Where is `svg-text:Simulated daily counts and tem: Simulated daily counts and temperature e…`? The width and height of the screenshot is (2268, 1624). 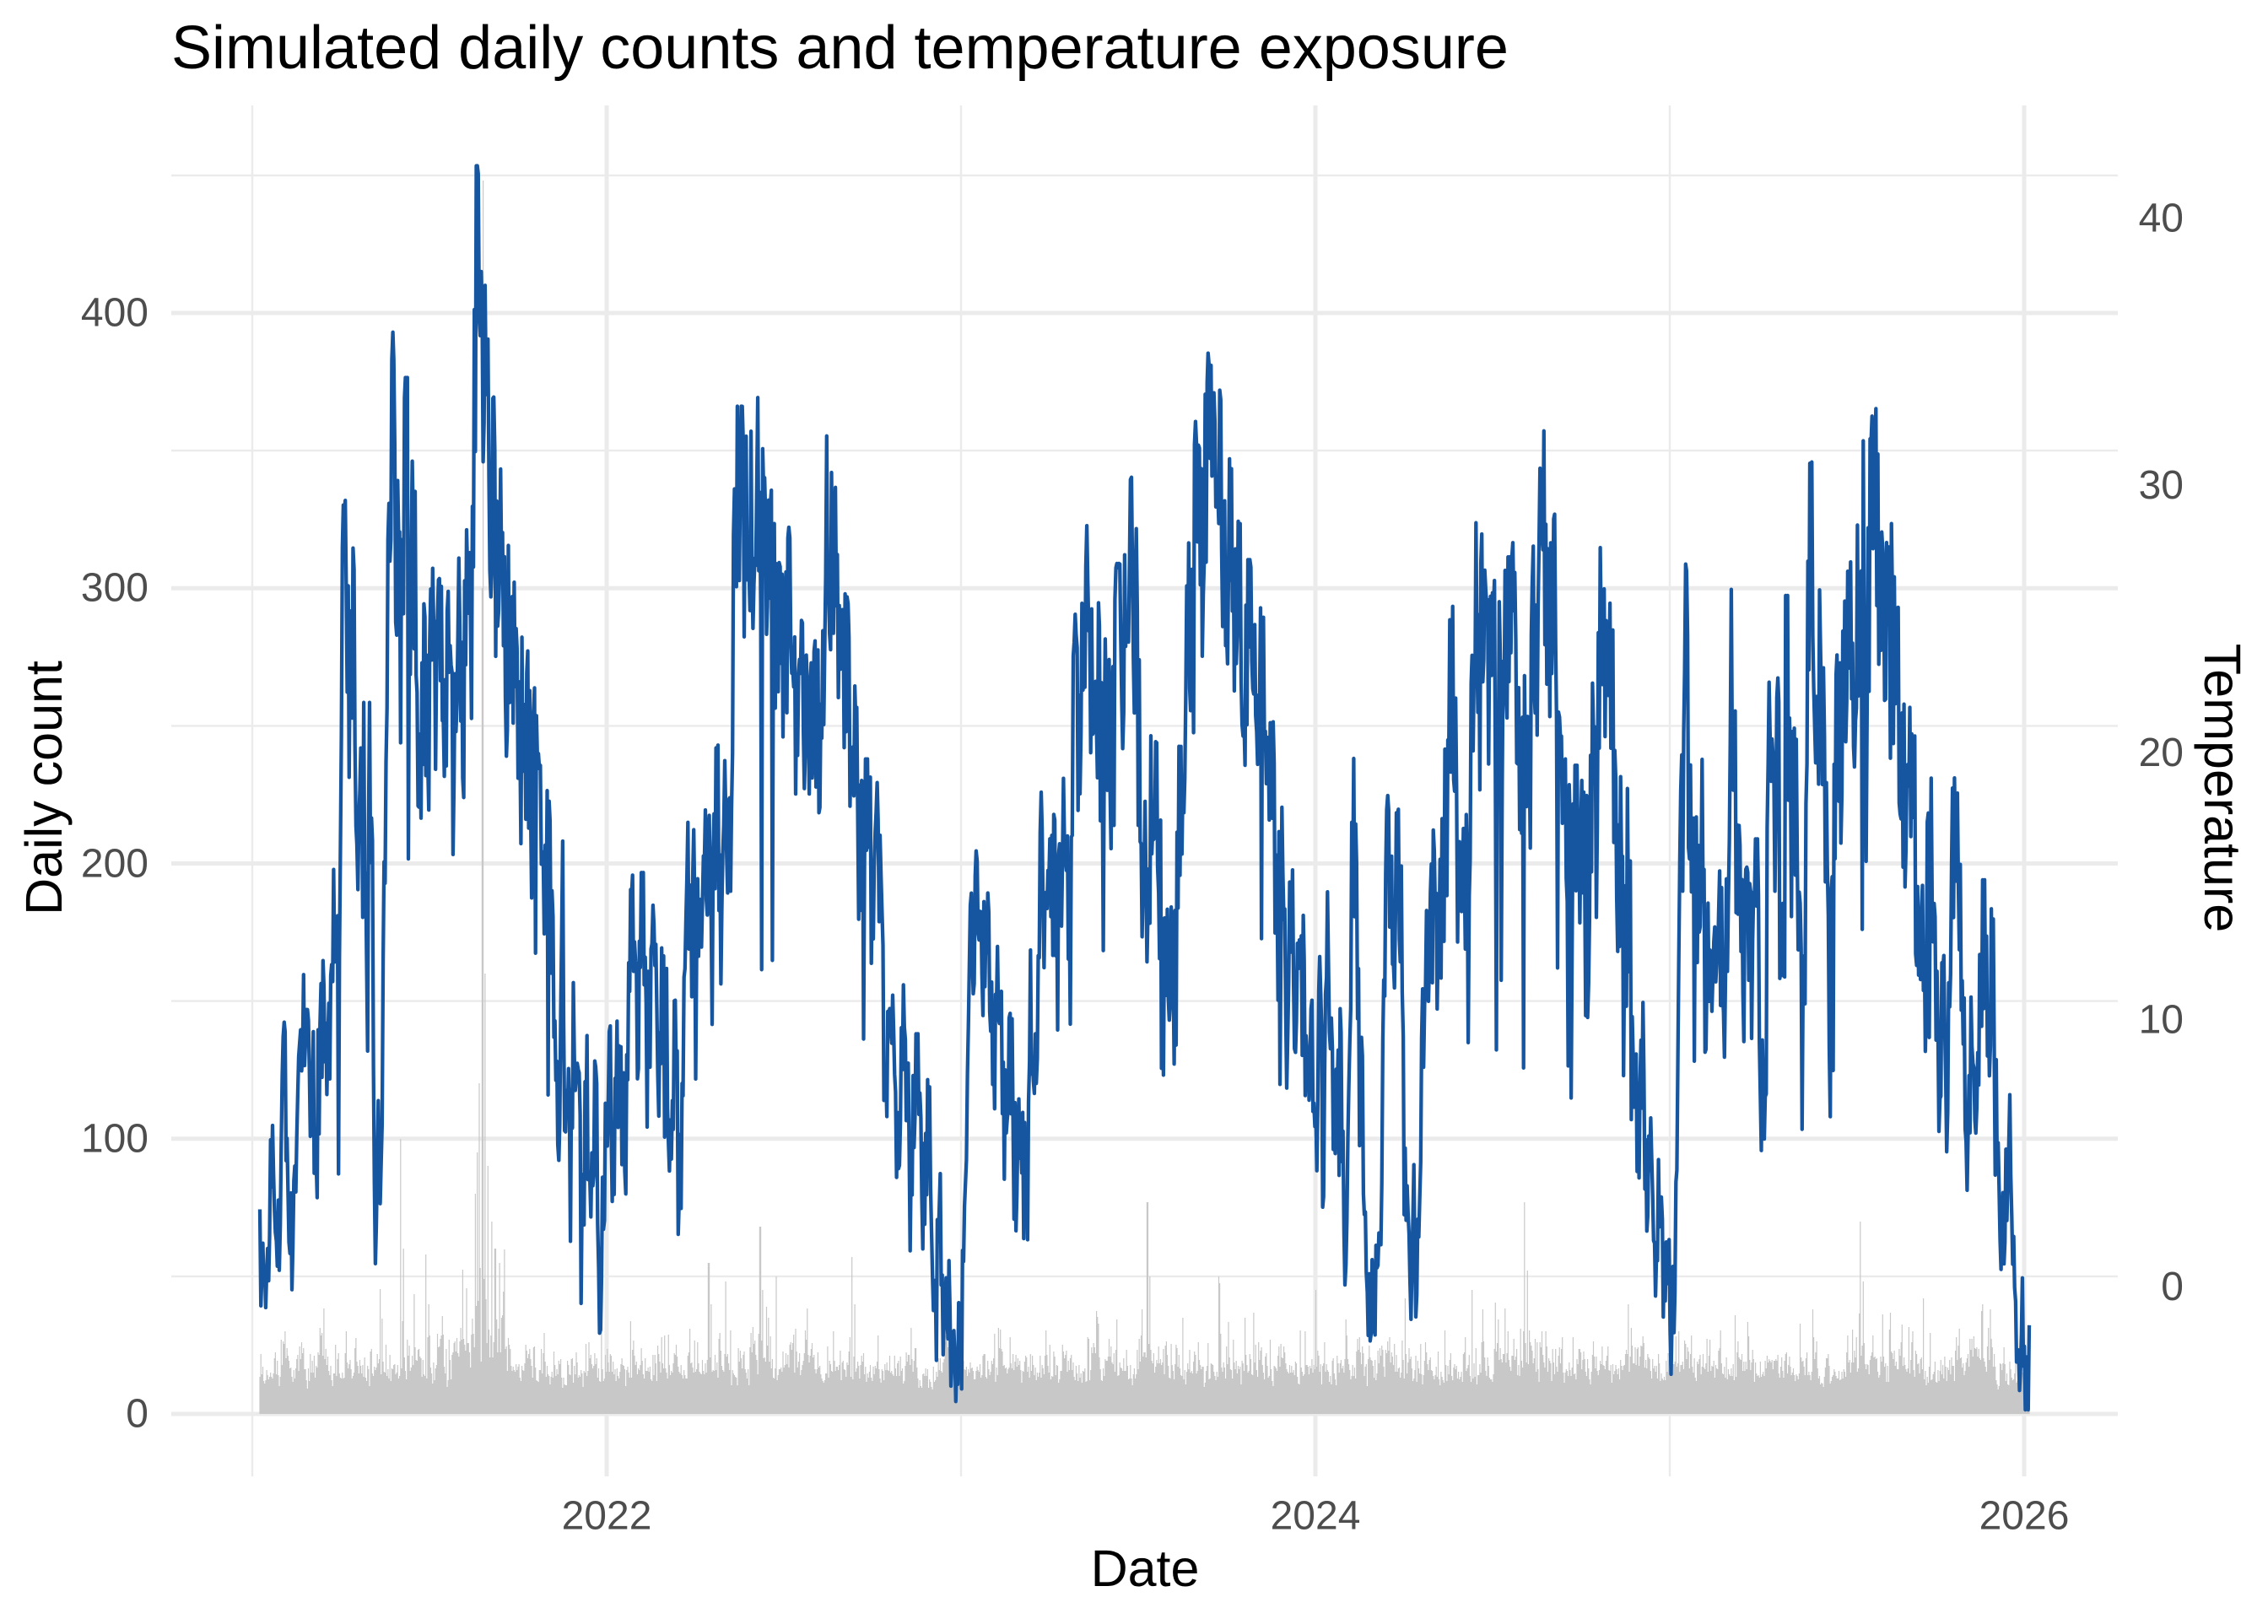 svg-text:Simulated daily counts and tem: Simulated daily counts and temperature e… is located at coordinates (840, 48).